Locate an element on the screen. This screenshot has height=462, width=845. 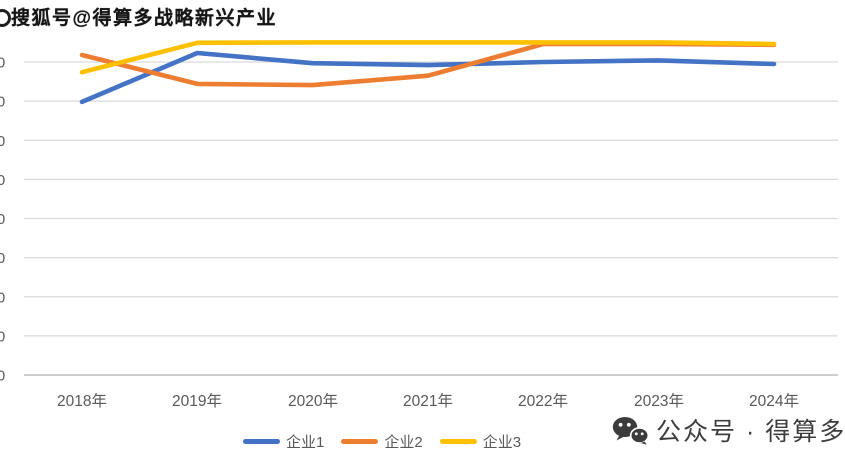
x-axis-label: 2022年 is located at coordinates (543, 401).